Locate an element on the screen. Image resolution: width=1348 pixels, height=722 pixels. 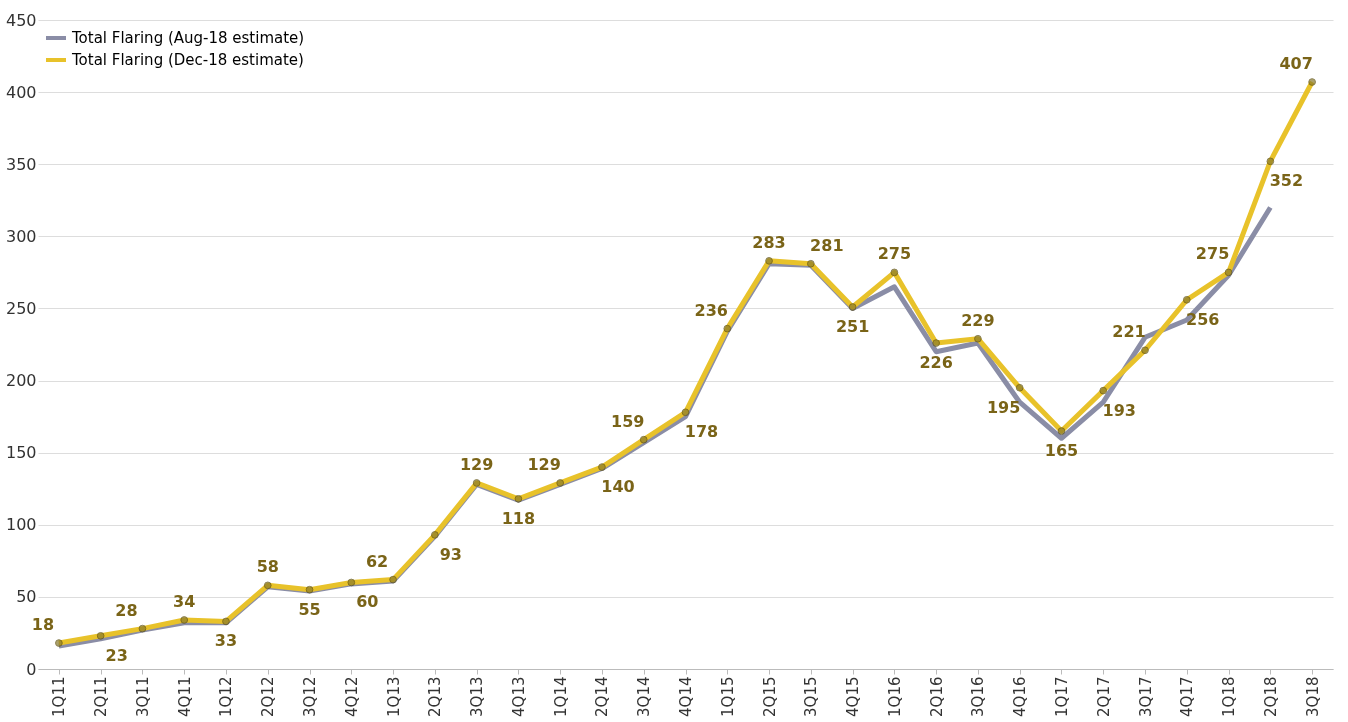
x-tick-label: 3Q13 is located at coordinates (477, 696).